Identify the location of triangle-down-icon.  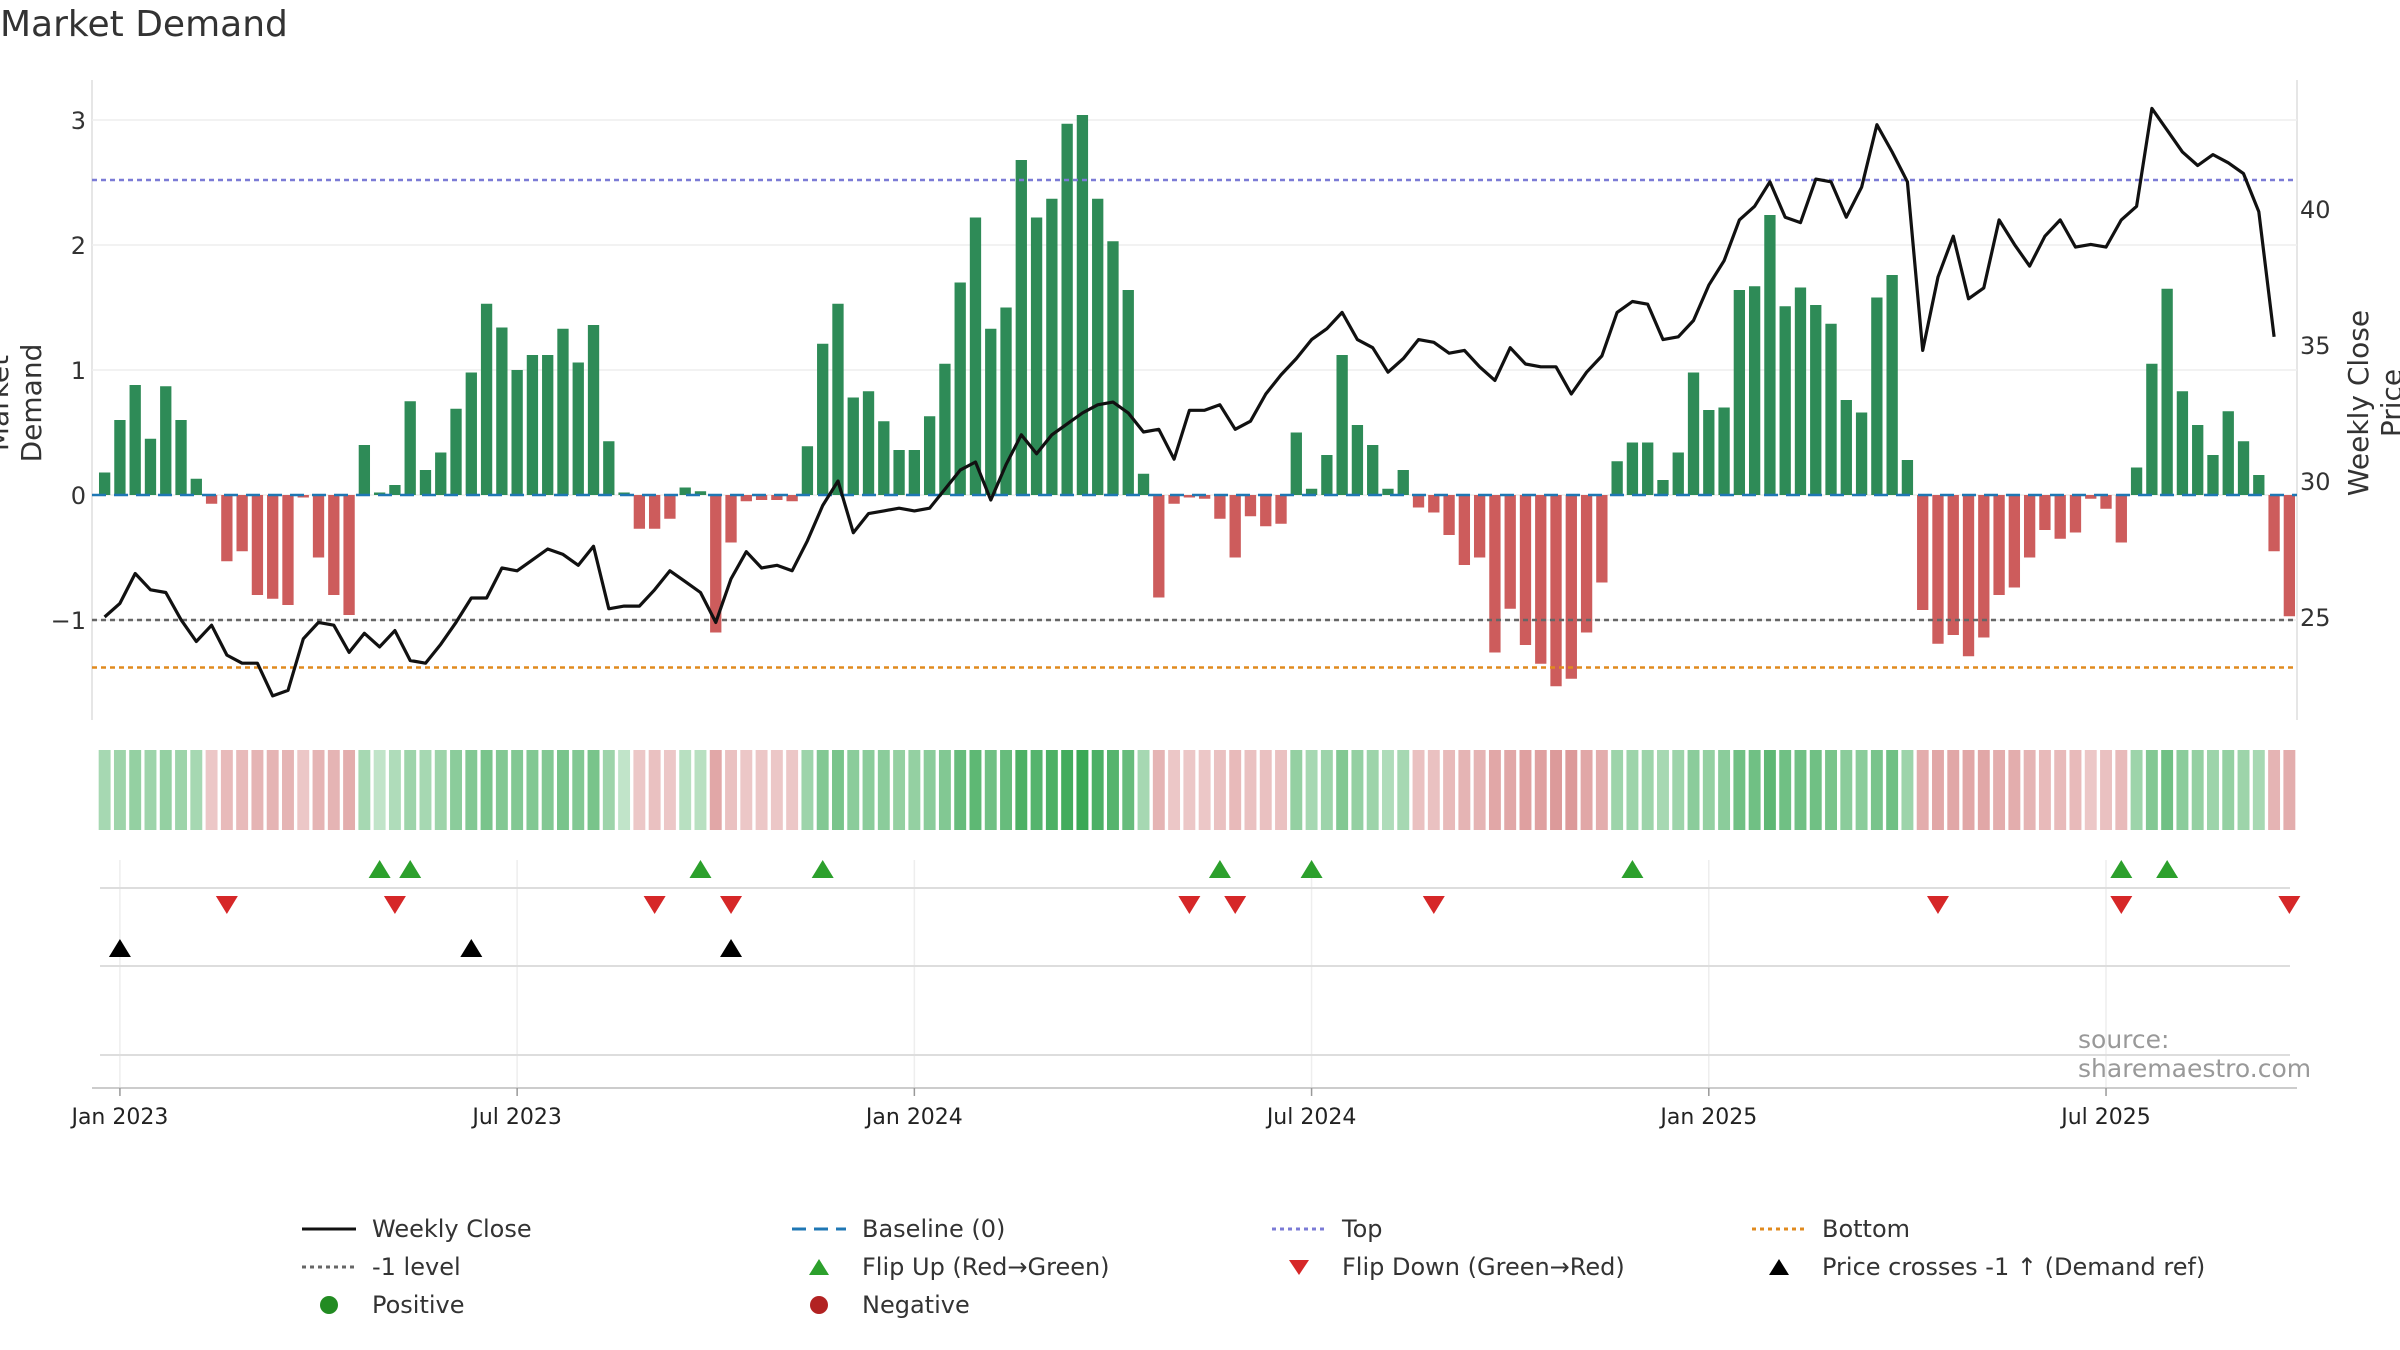
(1299, 1267).